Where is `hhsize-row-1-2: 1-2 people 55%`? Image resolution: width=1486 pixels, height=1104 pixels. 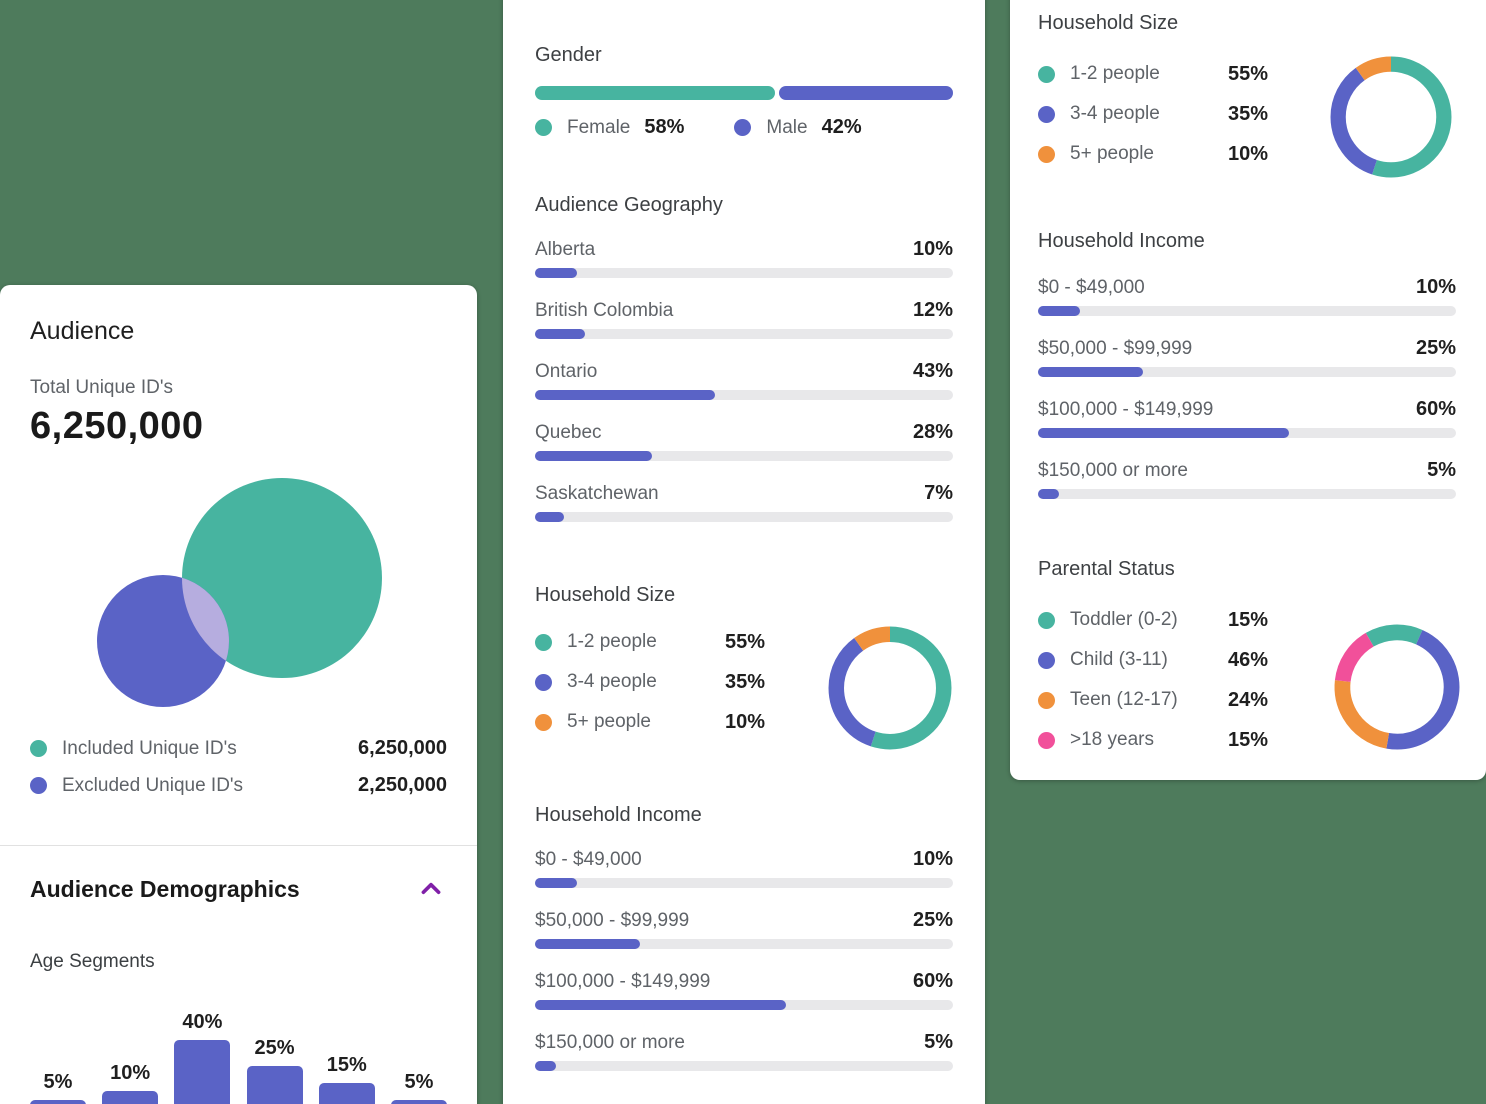
hhsize-row-1-2: 1-2 people 55% is located at coordinates (1153, 74).